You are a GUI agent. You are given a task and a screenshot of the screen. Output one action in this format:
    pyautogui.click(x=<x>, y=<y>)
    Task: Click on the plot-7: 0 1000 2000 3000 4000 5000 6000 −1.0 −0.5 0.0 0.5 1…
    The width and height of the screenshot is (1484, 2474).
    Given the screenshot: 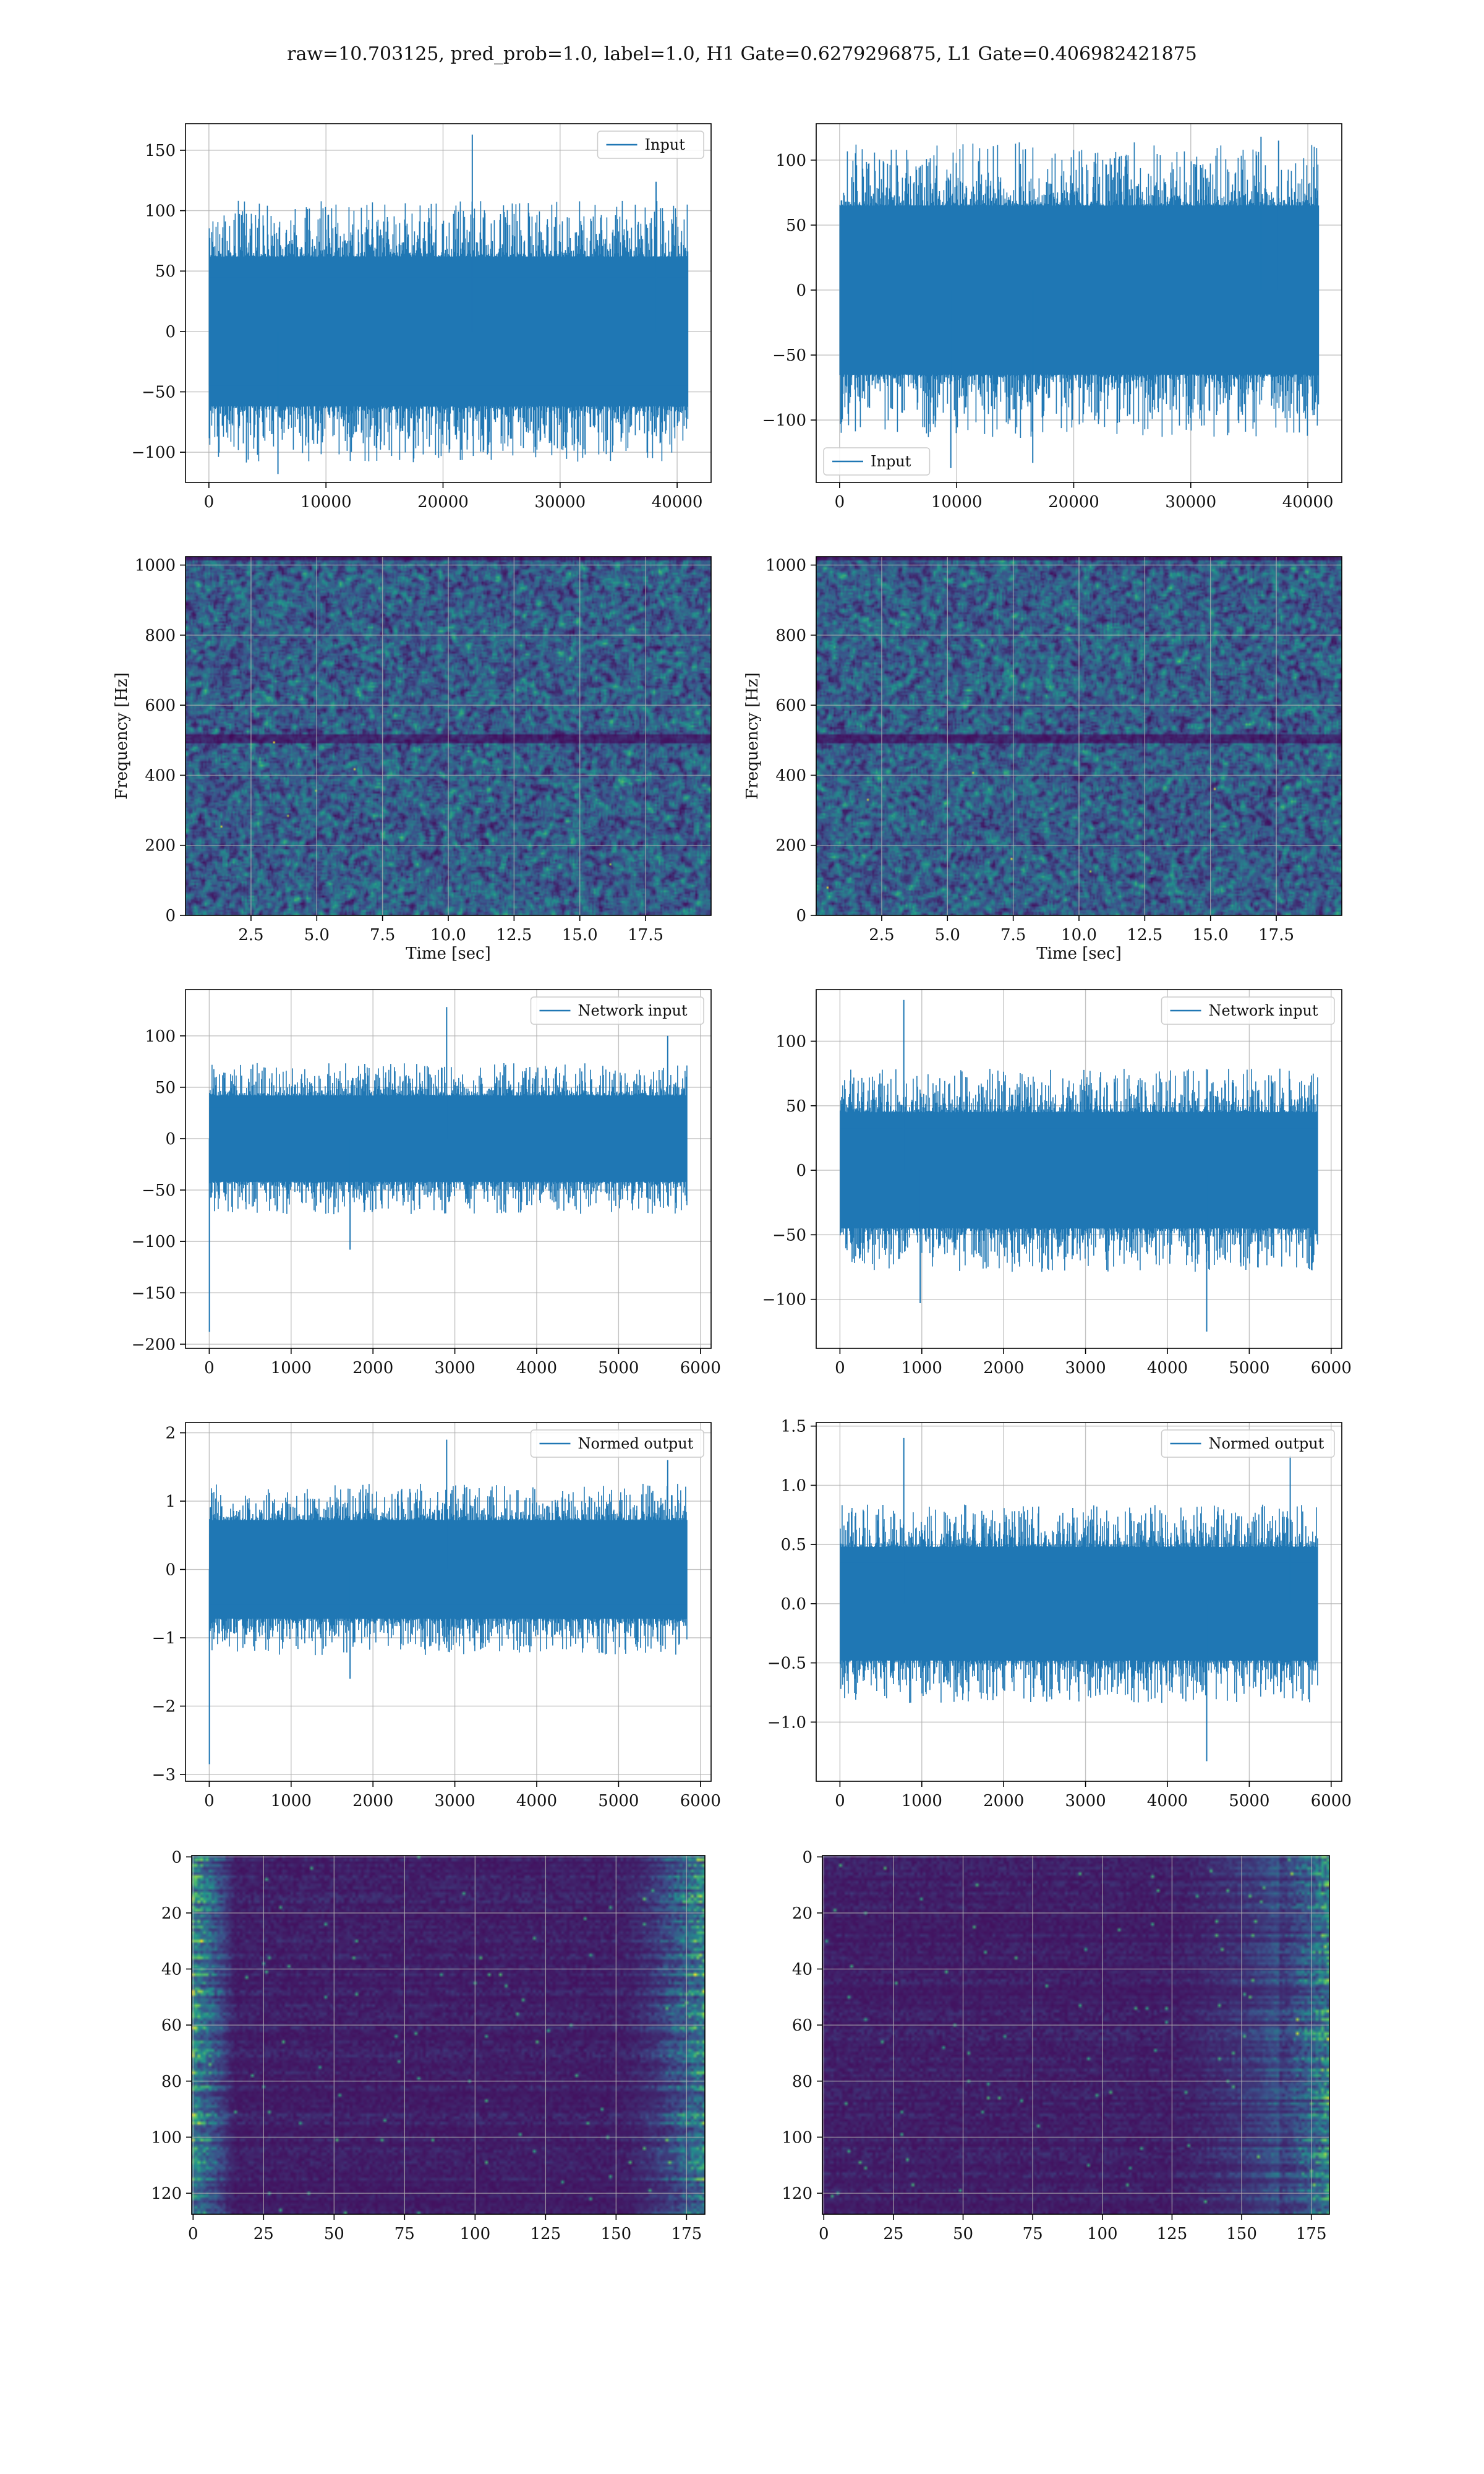 What is the action you would take?
    pyautogui.click(x=1059, y=1614)
    